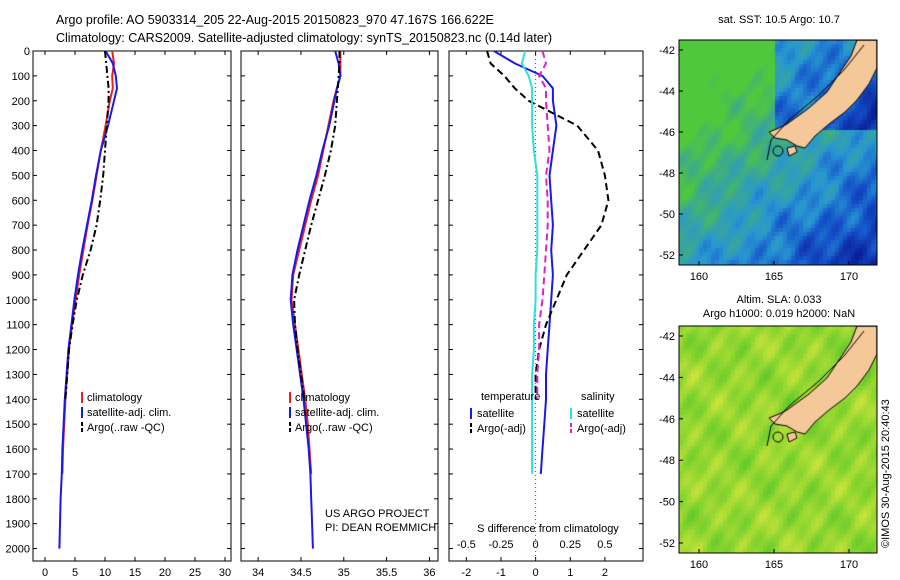  Describe the element at coordinates (165, 573) in the screenshot. I see `x-tick-label: 20` at that location.